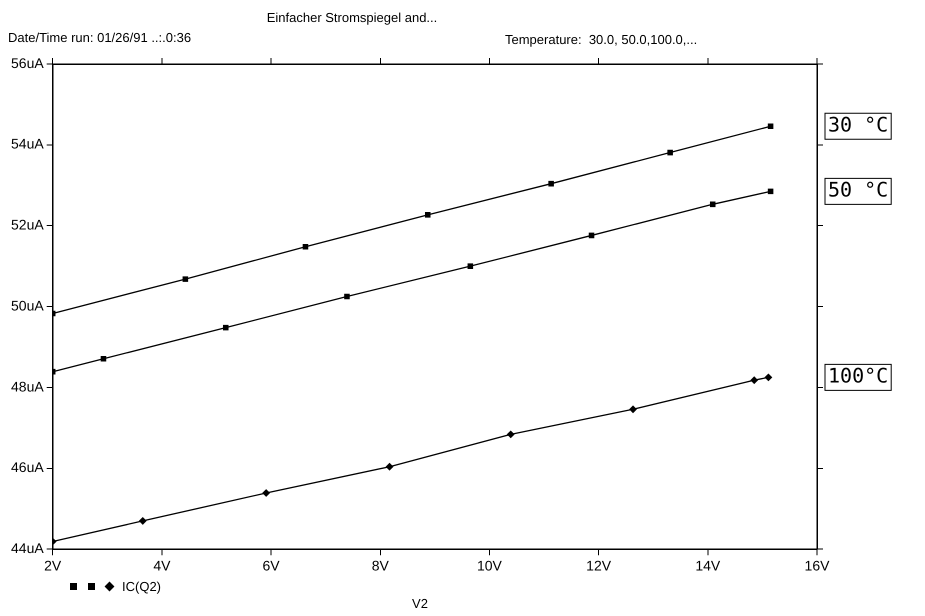 The image size is (925, 616). Describe the element at coordinates (27, 467) in the screenshot. I see `y-tick-label: 46uA` at that location.